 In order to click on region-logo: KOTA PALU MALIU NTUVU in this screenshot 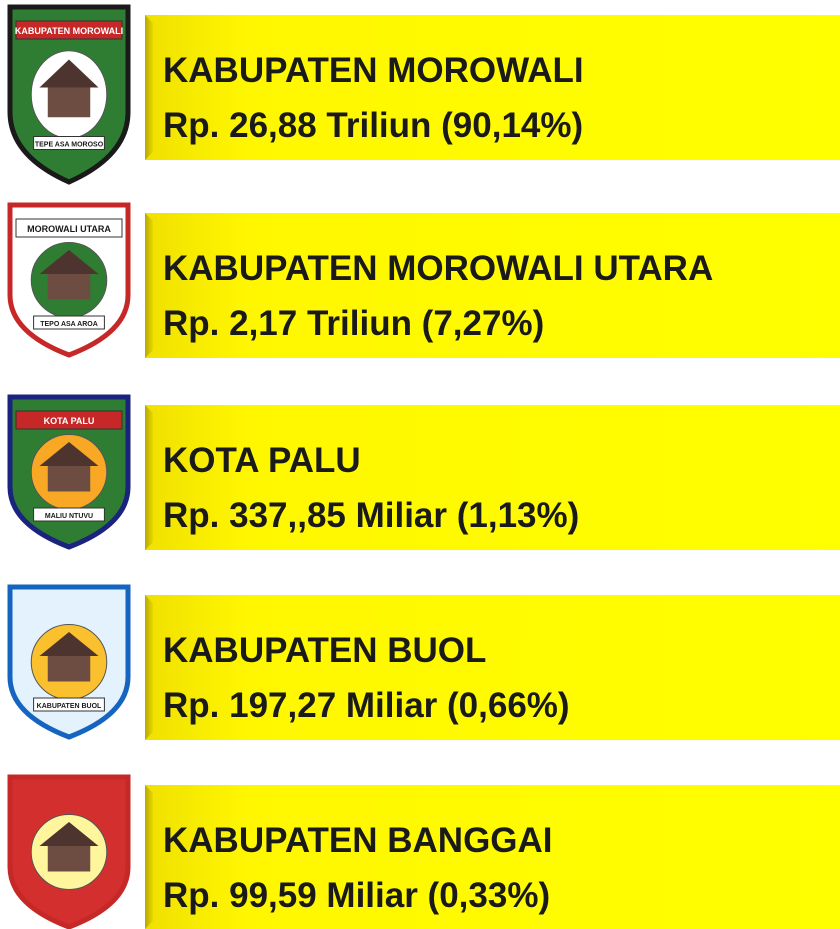, I will do `click(69, 472)`.